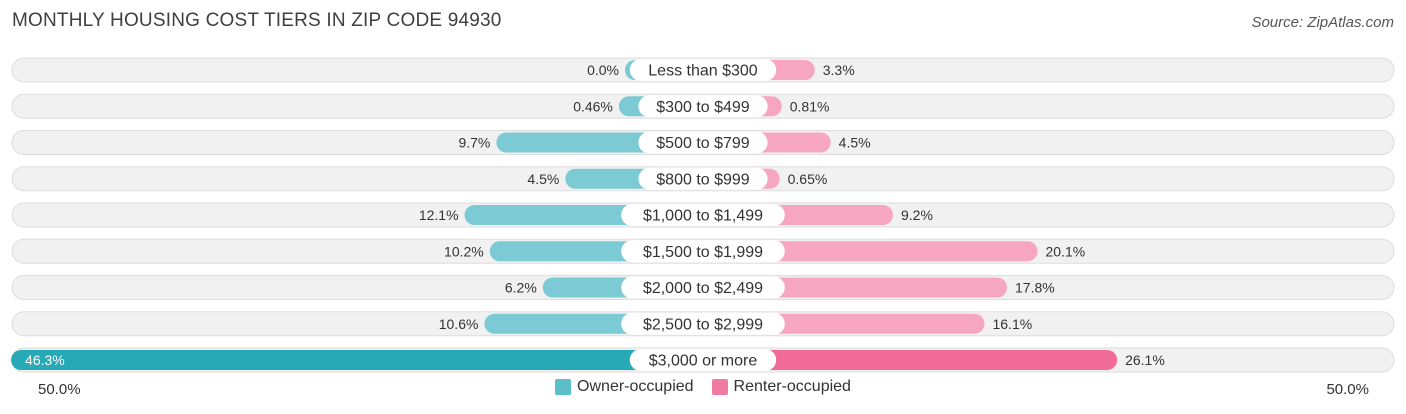 Image resolution: width=1406 pixels, height=414 pixels. Describe the element at coordinates (839, 70) in the screenshot. I see `renter-value-label: 3.3%` at that location.